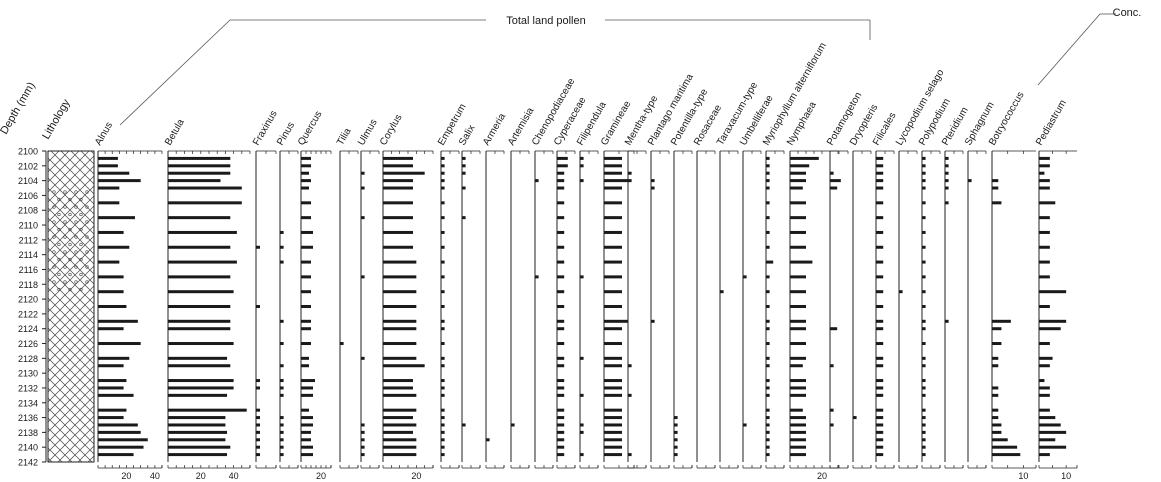 This screenshot has width=1161, height=482. Describe the element at coordinates (822, 476) in the screenshot. I see `panel-tick-label: 20` at that location.